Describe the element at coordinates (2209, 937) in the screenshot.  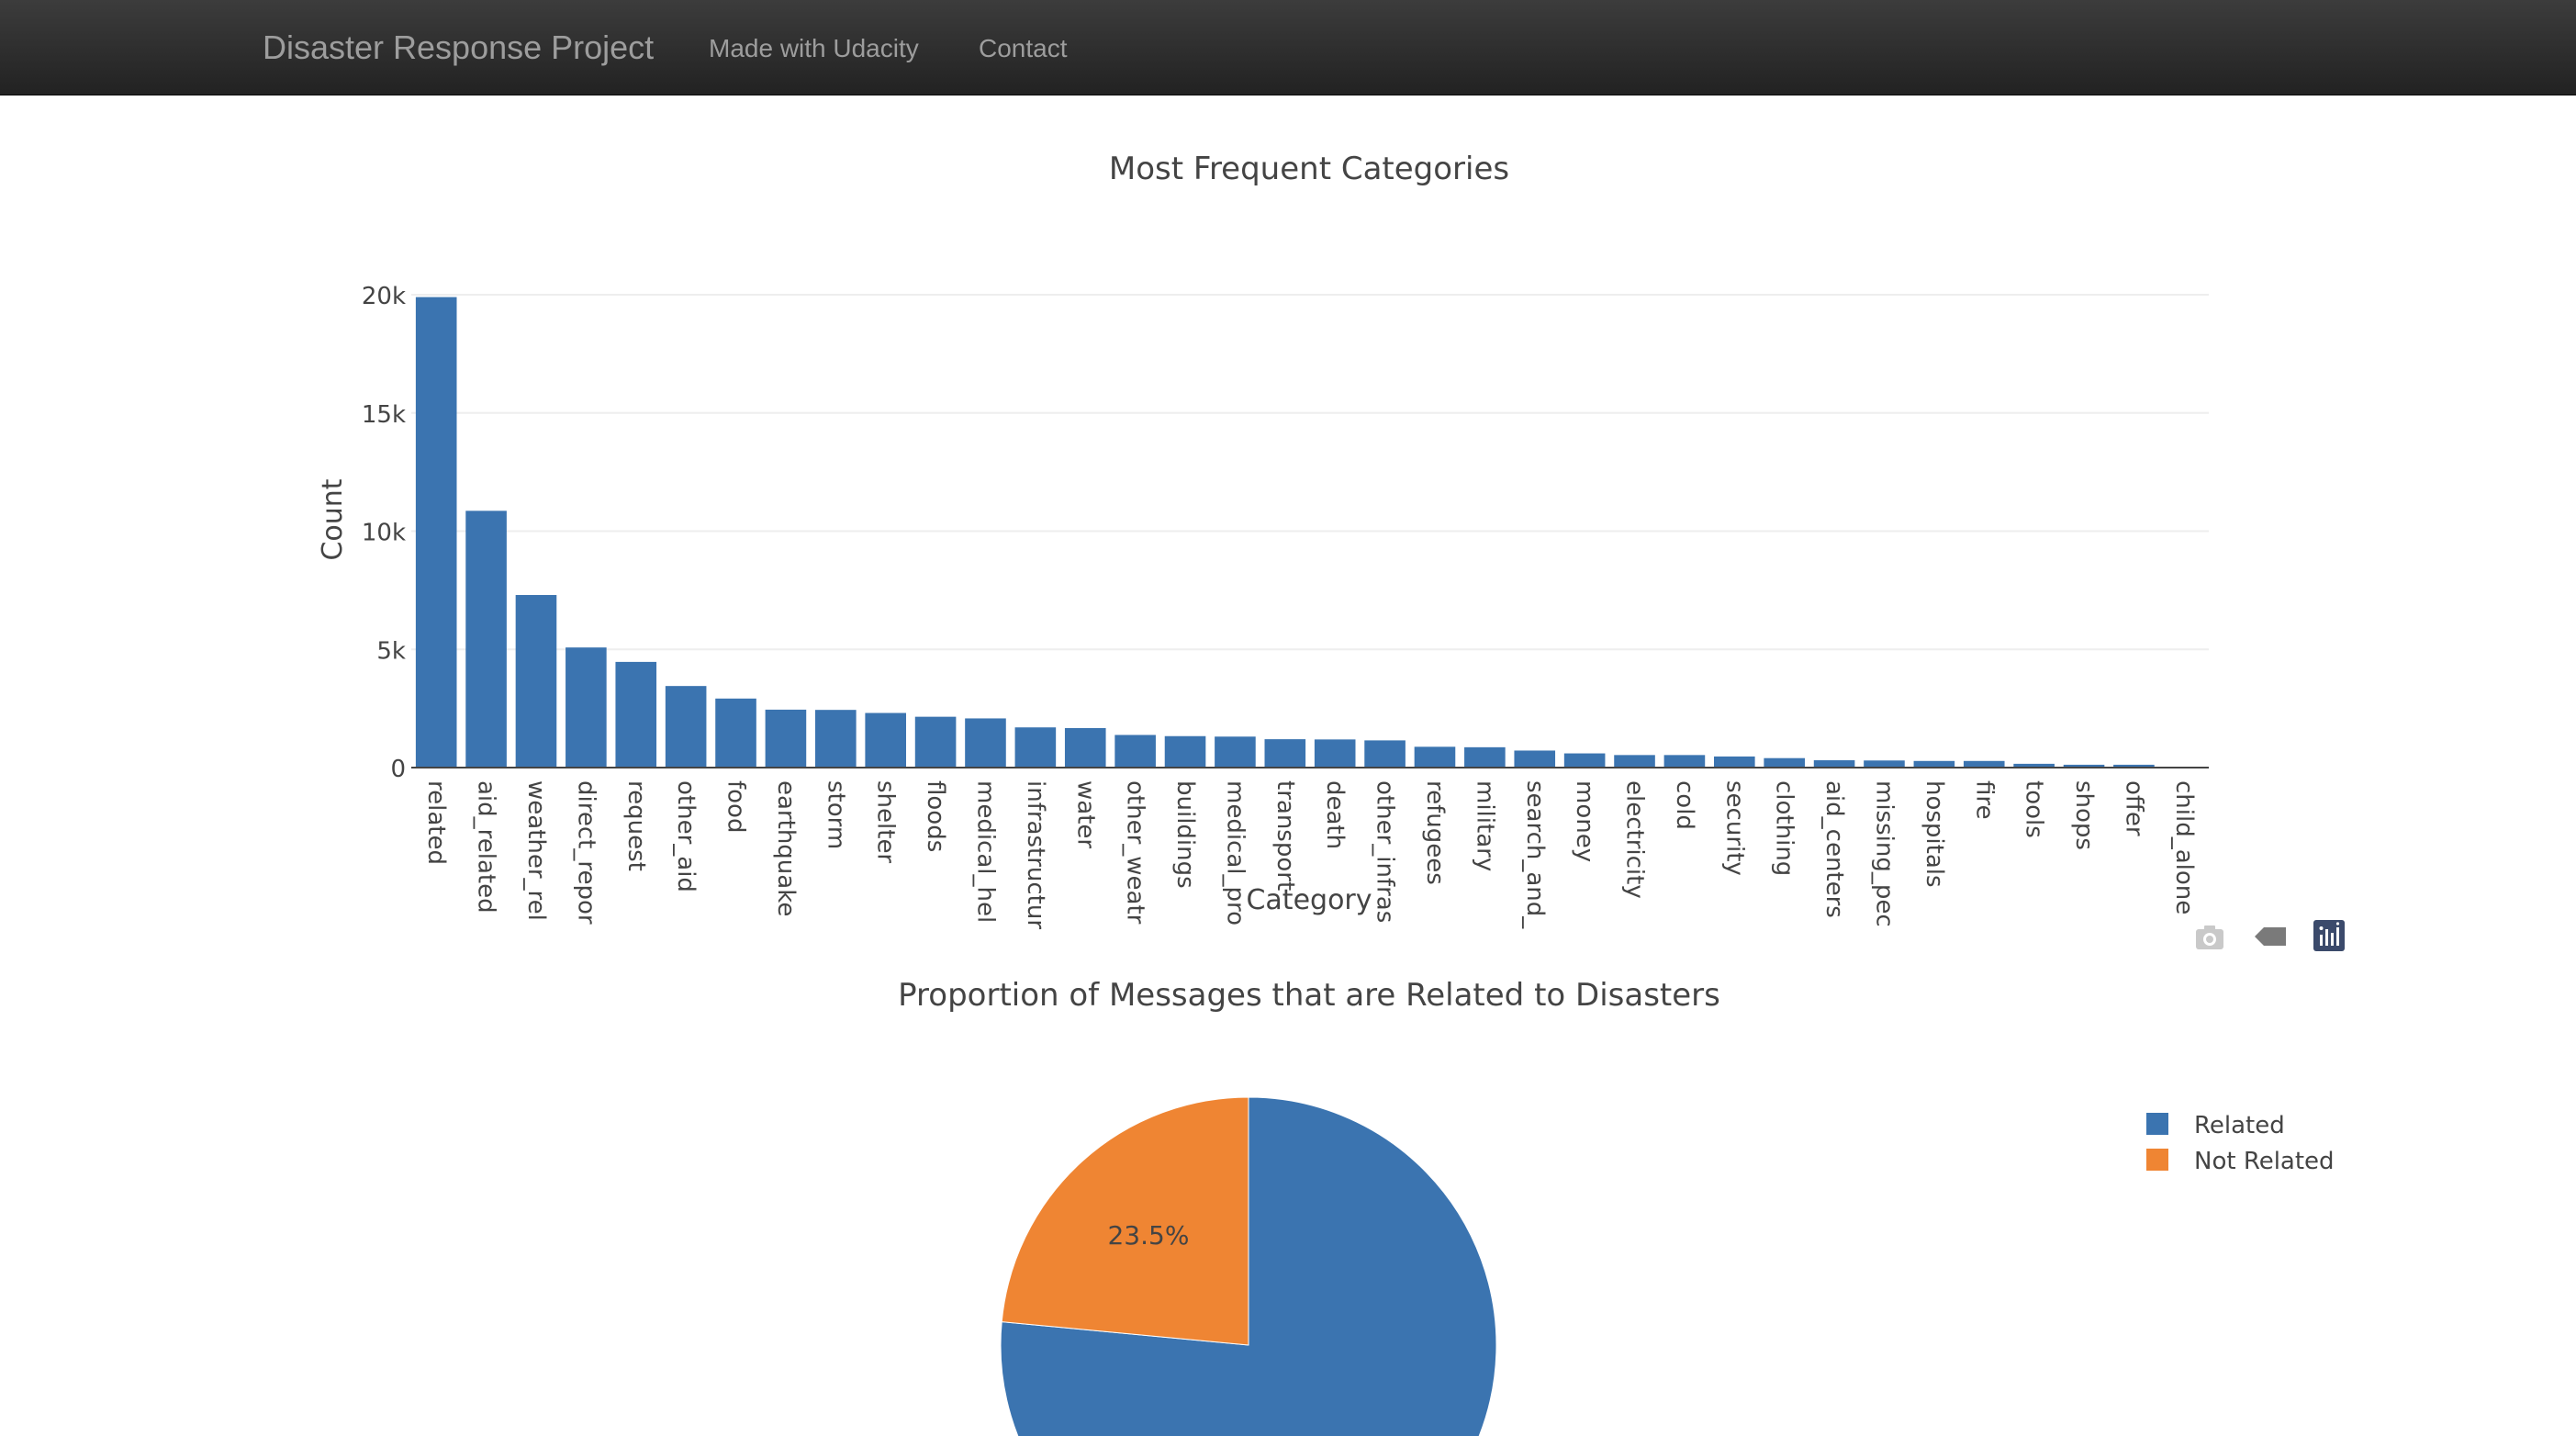
I see `camera-icon` at that location.